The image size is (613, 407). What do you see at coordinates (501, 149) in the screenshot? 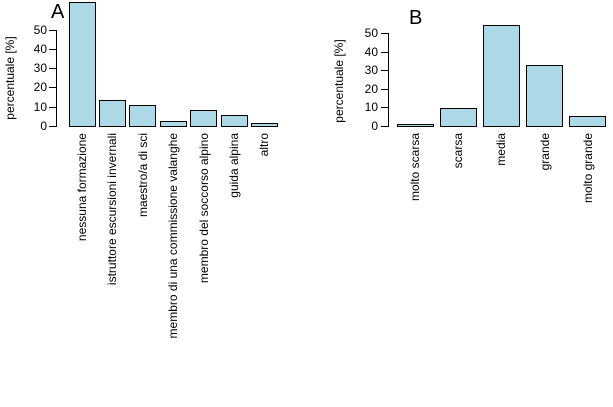
I see `x-category-label-media: media` at bounding box center [501, 149].